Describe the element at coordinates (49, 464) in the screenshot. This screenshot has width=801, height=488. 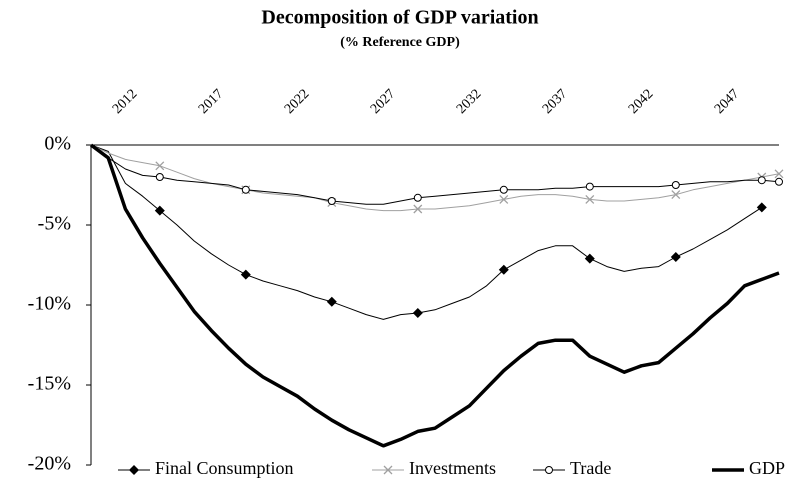
I see `y-tick-label: -20%` at that location.